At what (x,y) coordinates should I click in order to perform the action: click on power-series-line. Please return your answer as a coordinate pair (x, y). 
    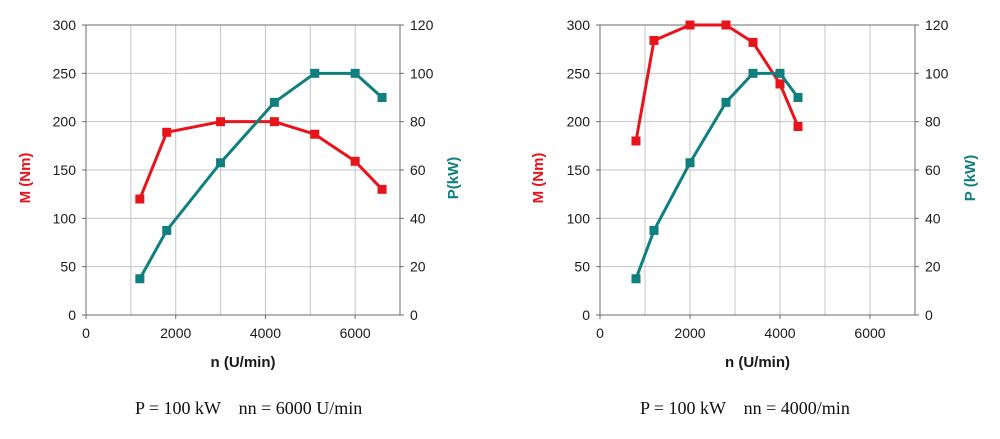
    Looking at the image, I should click on (717, 175).